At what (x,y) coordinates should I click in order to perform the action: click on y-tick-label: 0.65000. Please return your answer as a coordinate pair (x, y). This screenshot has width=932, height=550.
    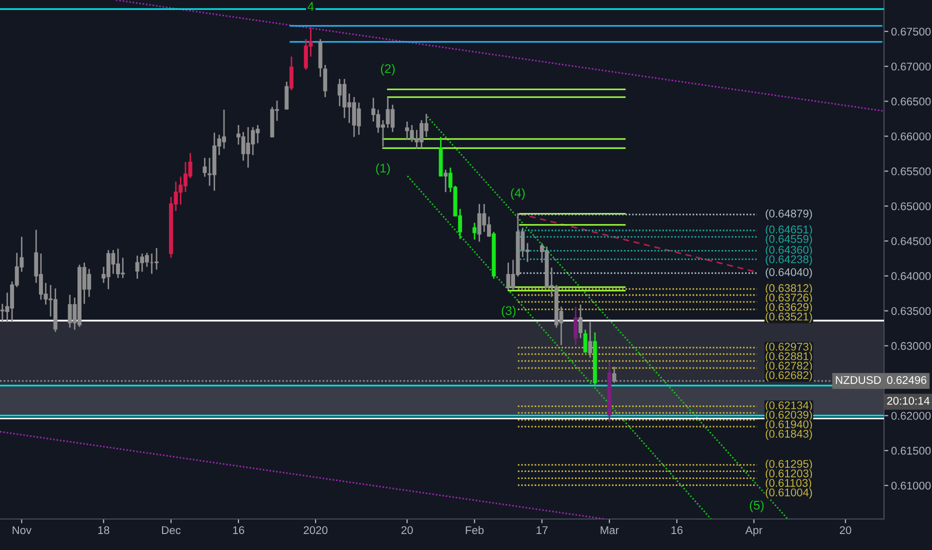
    Looking at the image, I should click on (911, 206).